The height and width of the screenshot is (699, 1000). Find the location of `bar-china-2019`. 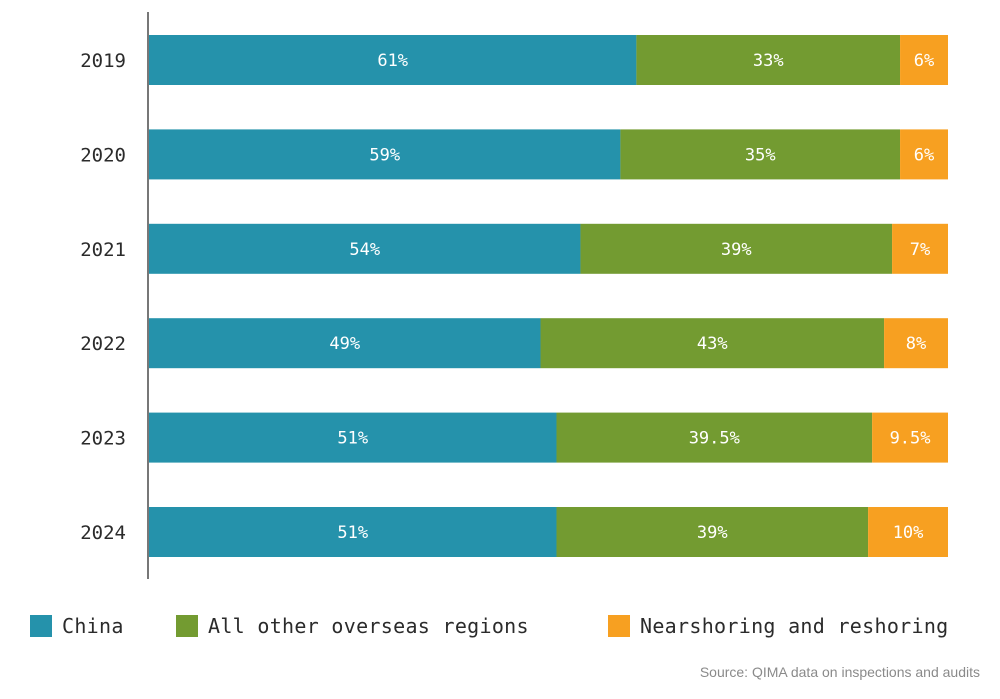

bar-china-2019 is located at coordinates (393, 60).